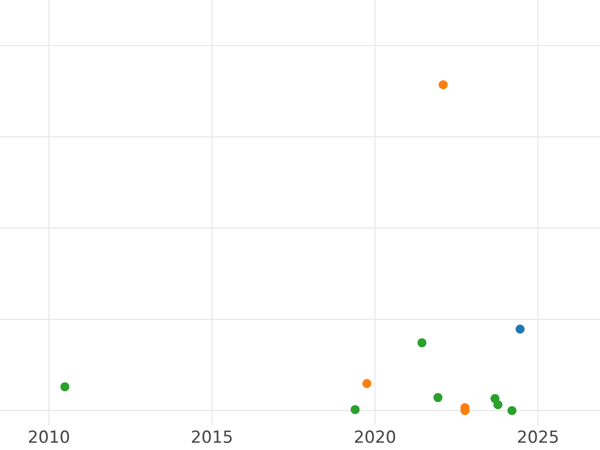 The width and height of the screenshot is (600, 450). Describe the element at coordinates (538, 437) in the screenshot. I see `x-tick-label: 2025` at that location.